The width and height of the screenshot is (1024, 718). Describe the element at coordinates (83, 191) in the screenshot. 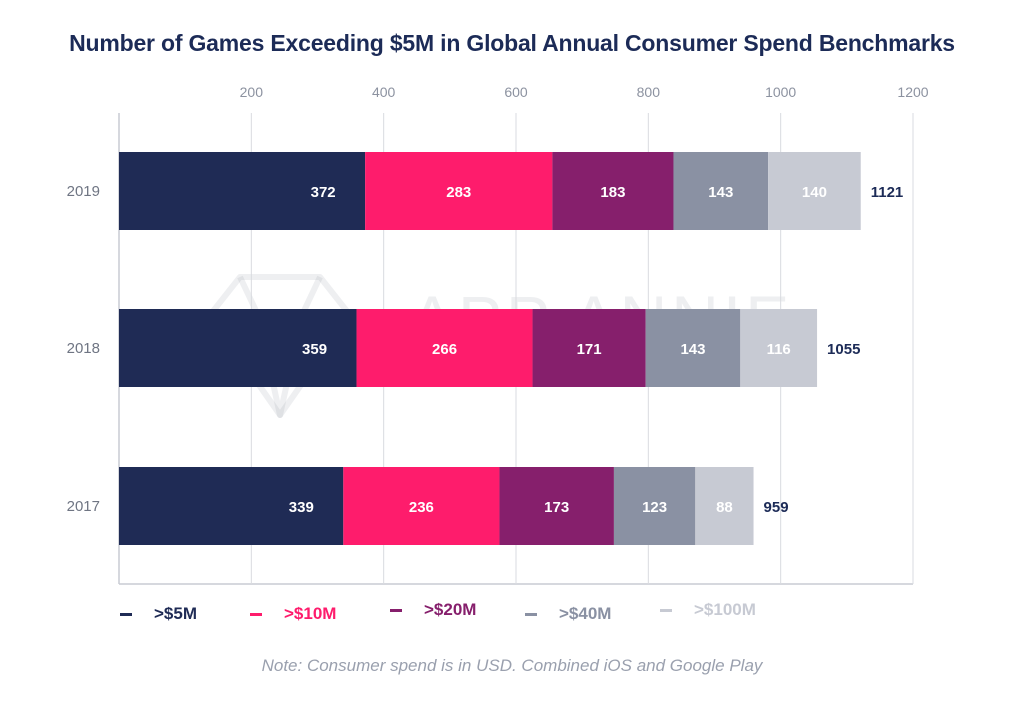

I see `y-category-label: 2019` at that location.